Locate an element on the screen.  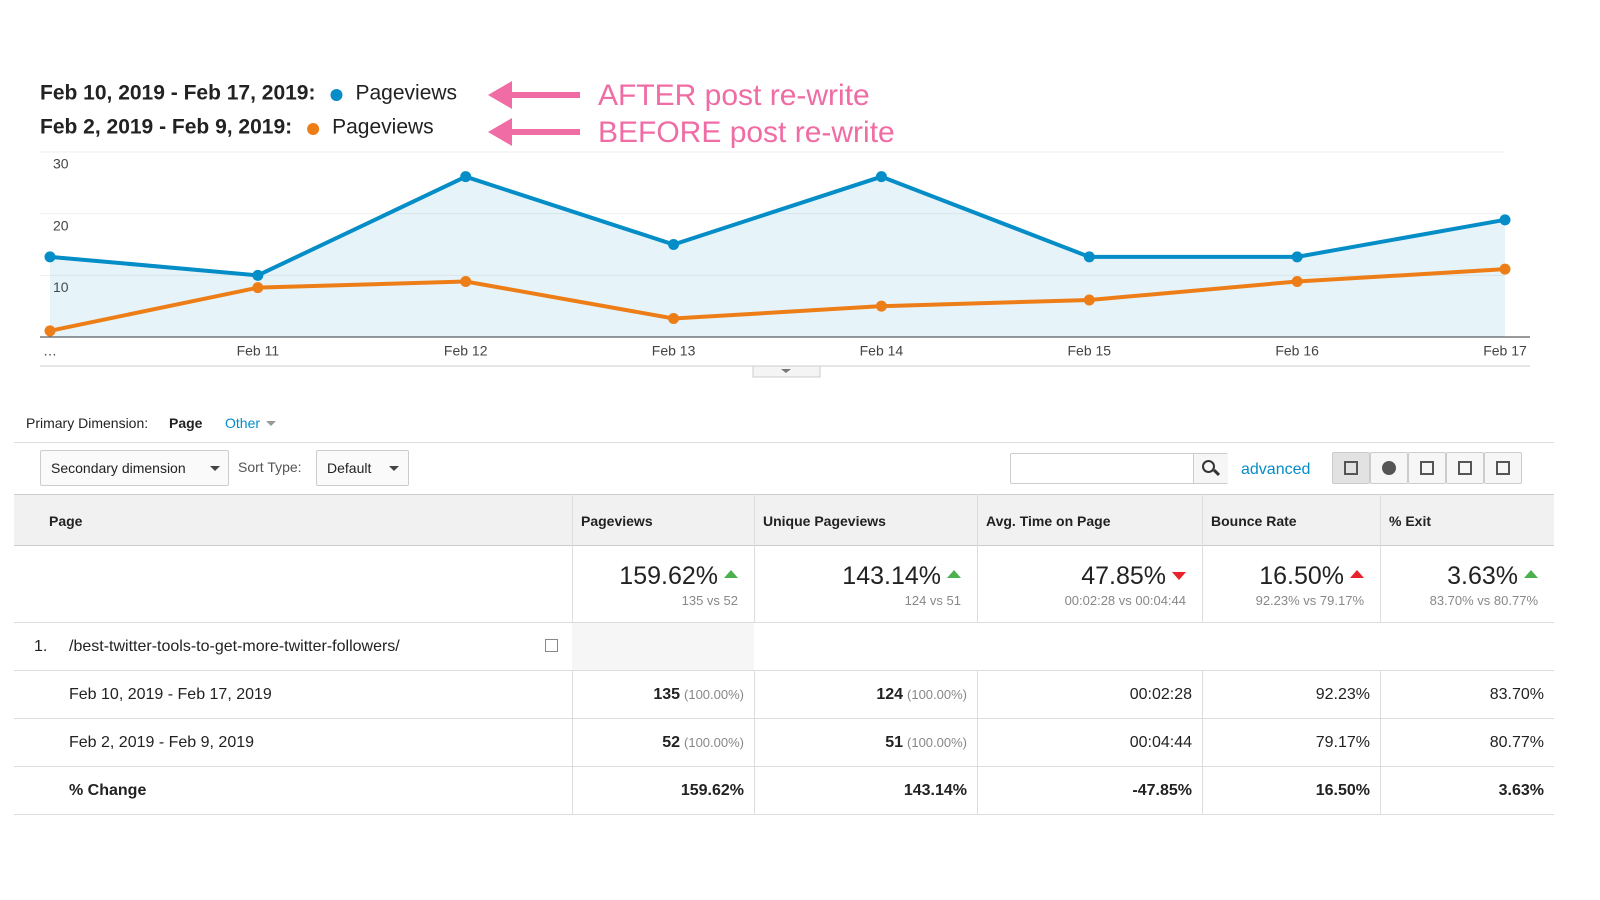
y-tick-label: 10 is located at coordinates (61, 287).